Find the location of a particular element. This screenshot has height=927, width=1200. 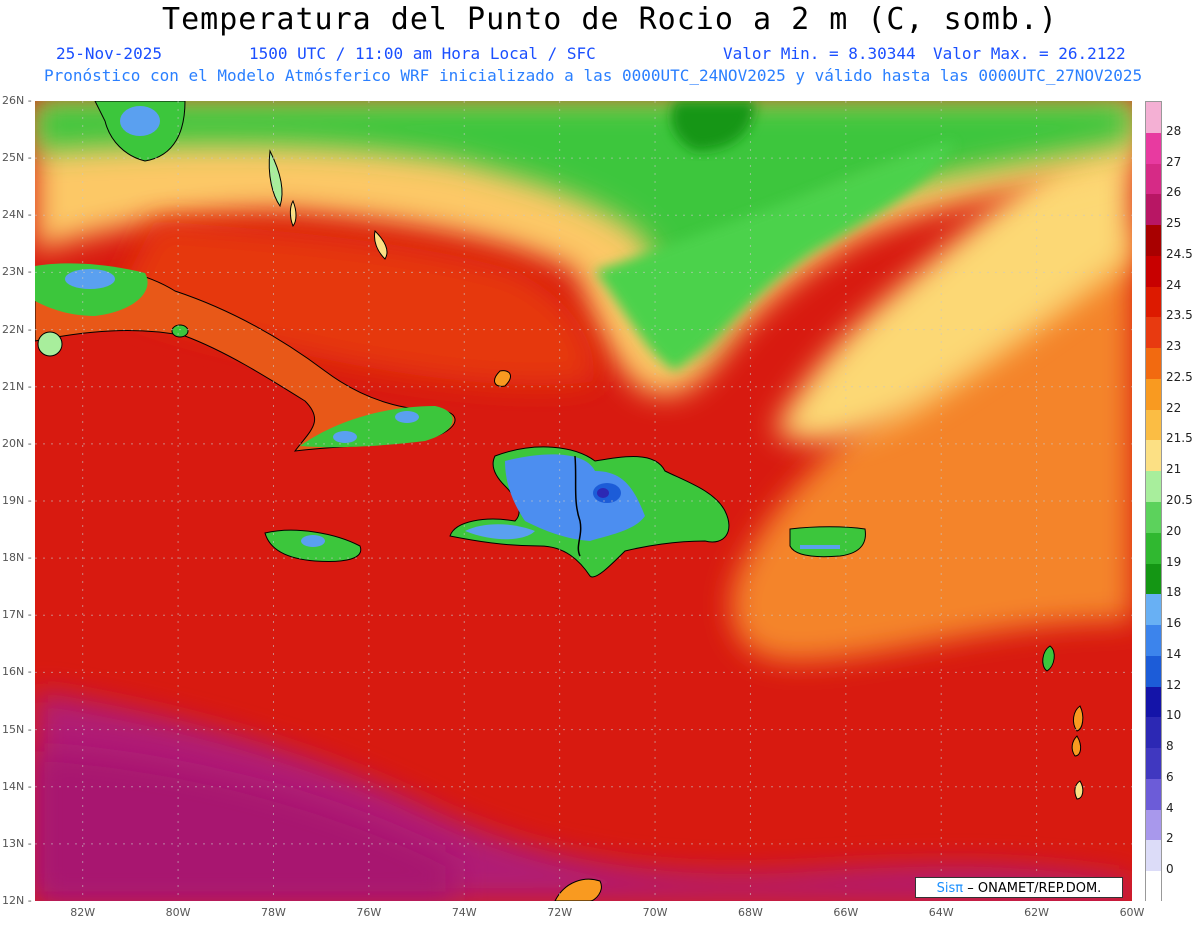

lon-label: 60W is located at coordinates (1132, 912).